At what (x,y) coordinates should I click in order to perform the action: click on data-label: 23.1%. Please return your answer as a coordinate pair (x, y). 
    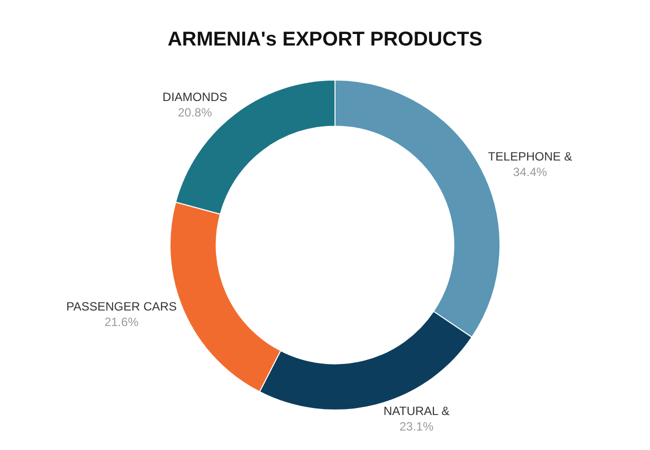
    Looking at the image, I should click on (416, 426).